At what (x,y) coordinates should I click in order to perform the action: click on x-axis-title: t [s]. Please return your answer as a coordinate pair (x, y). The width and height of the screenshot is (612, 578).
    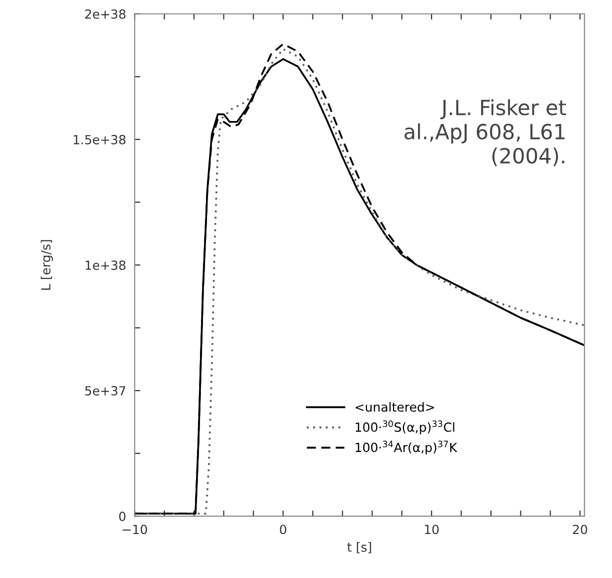
    Looking at the image, I should click on (359, 548).